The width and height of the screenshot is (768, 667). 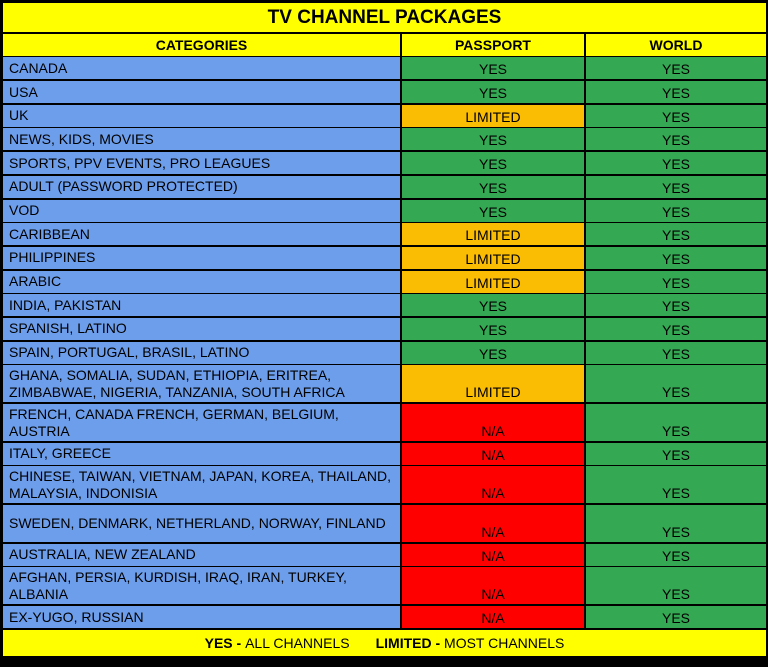 What do you see at coordinates (493, 44) in the screenshot?
I see `header-passport: PASSPORT` at bounding box center [493, 44].